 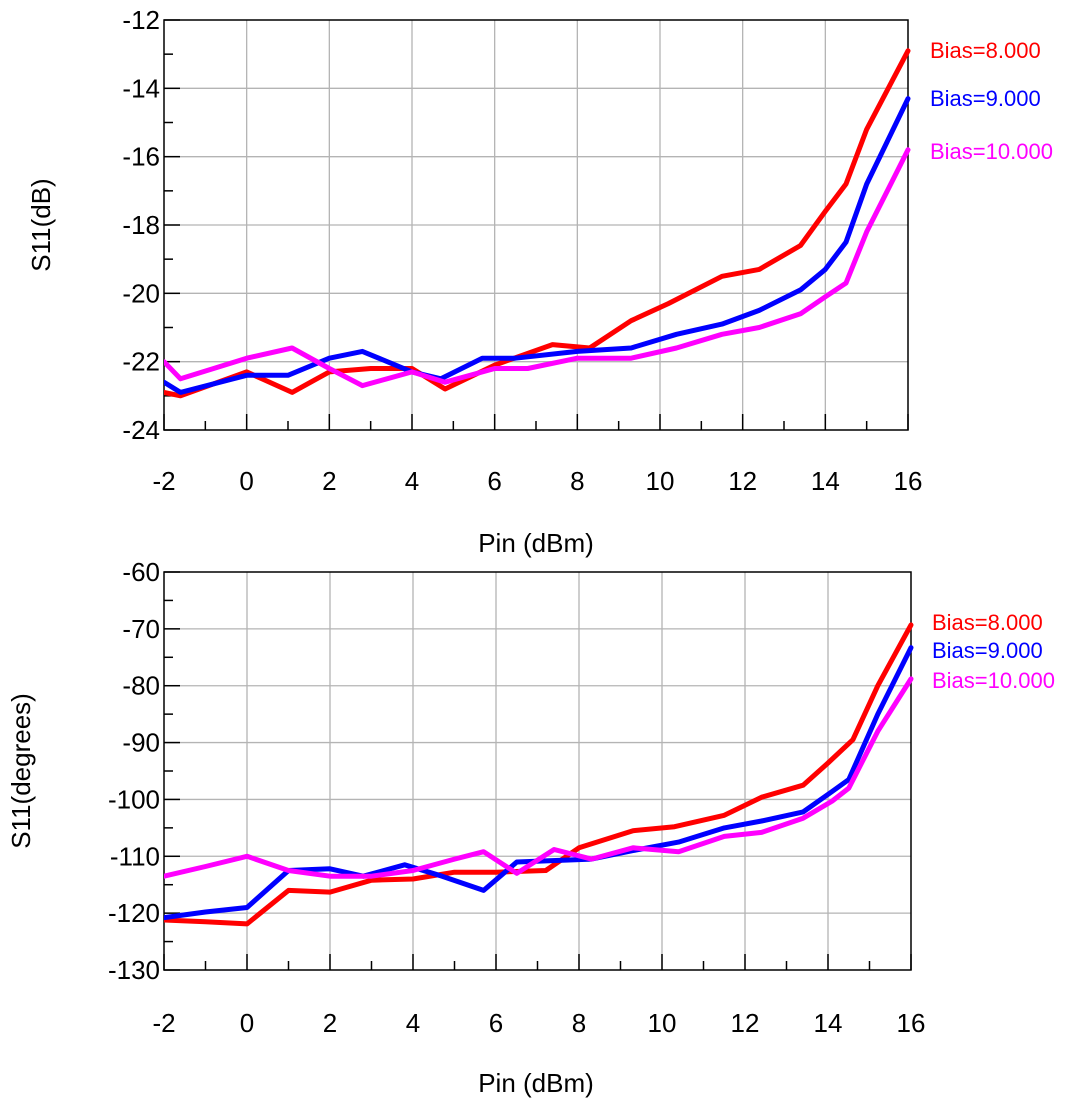 What do you see at coordinates (141, 572) in the screenshot?
I see `y-tick-label: -60` at bounding box center [141, 572].